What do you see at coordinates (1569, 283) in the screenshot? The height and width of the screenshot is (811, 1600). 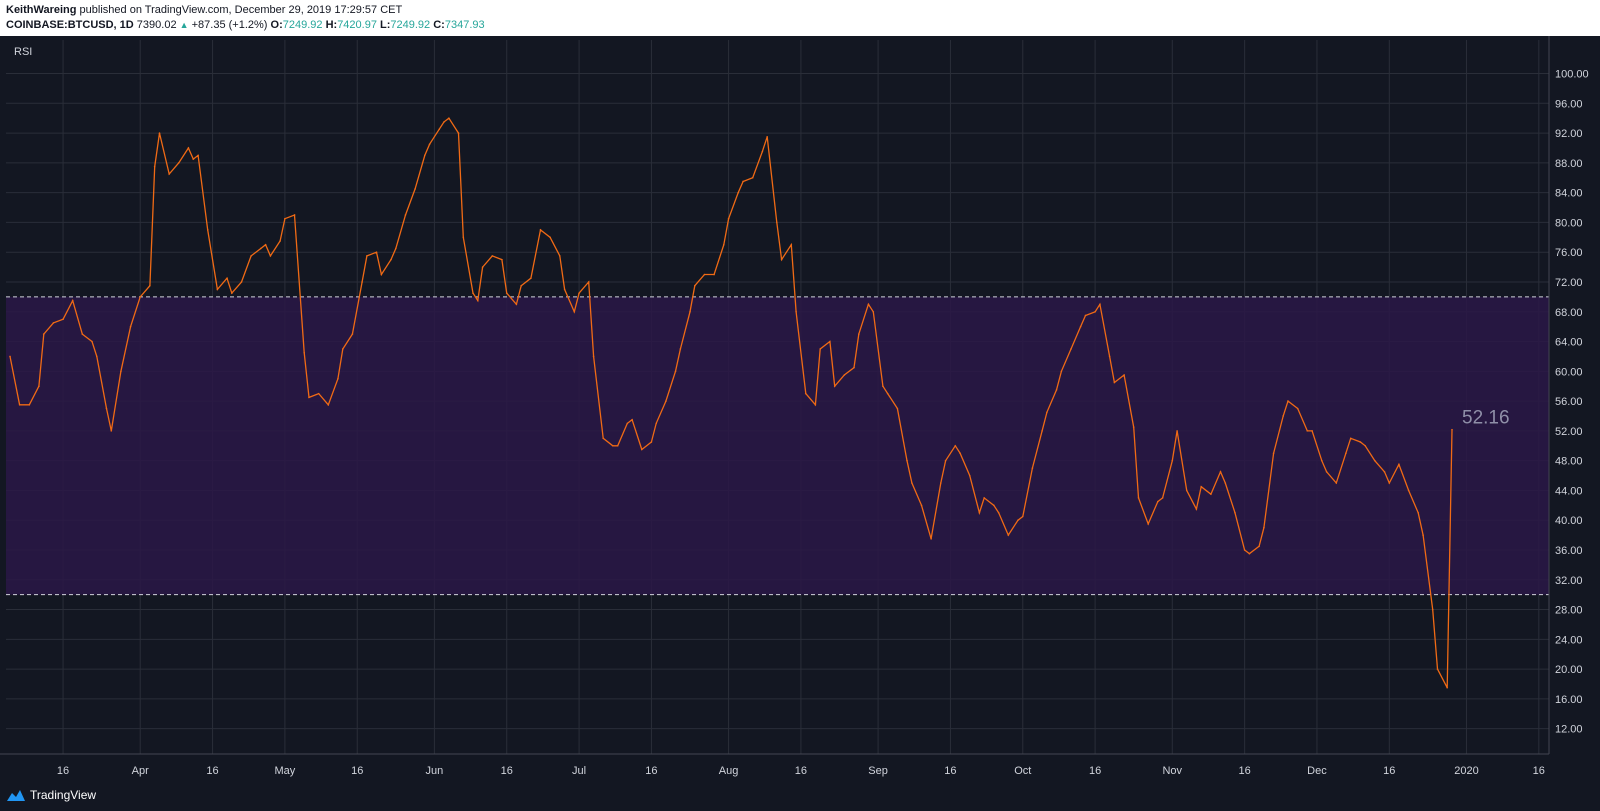 I see `y-tick-label: 72.00` at bounding box center [1569, 283].